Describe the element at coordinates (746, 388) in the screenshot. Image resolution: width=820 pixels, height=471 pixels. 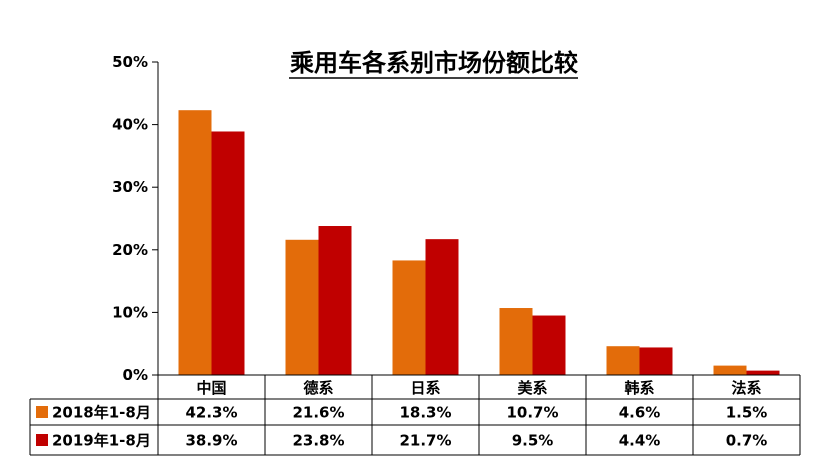
I see `x-tick-label: 法系` at that location.